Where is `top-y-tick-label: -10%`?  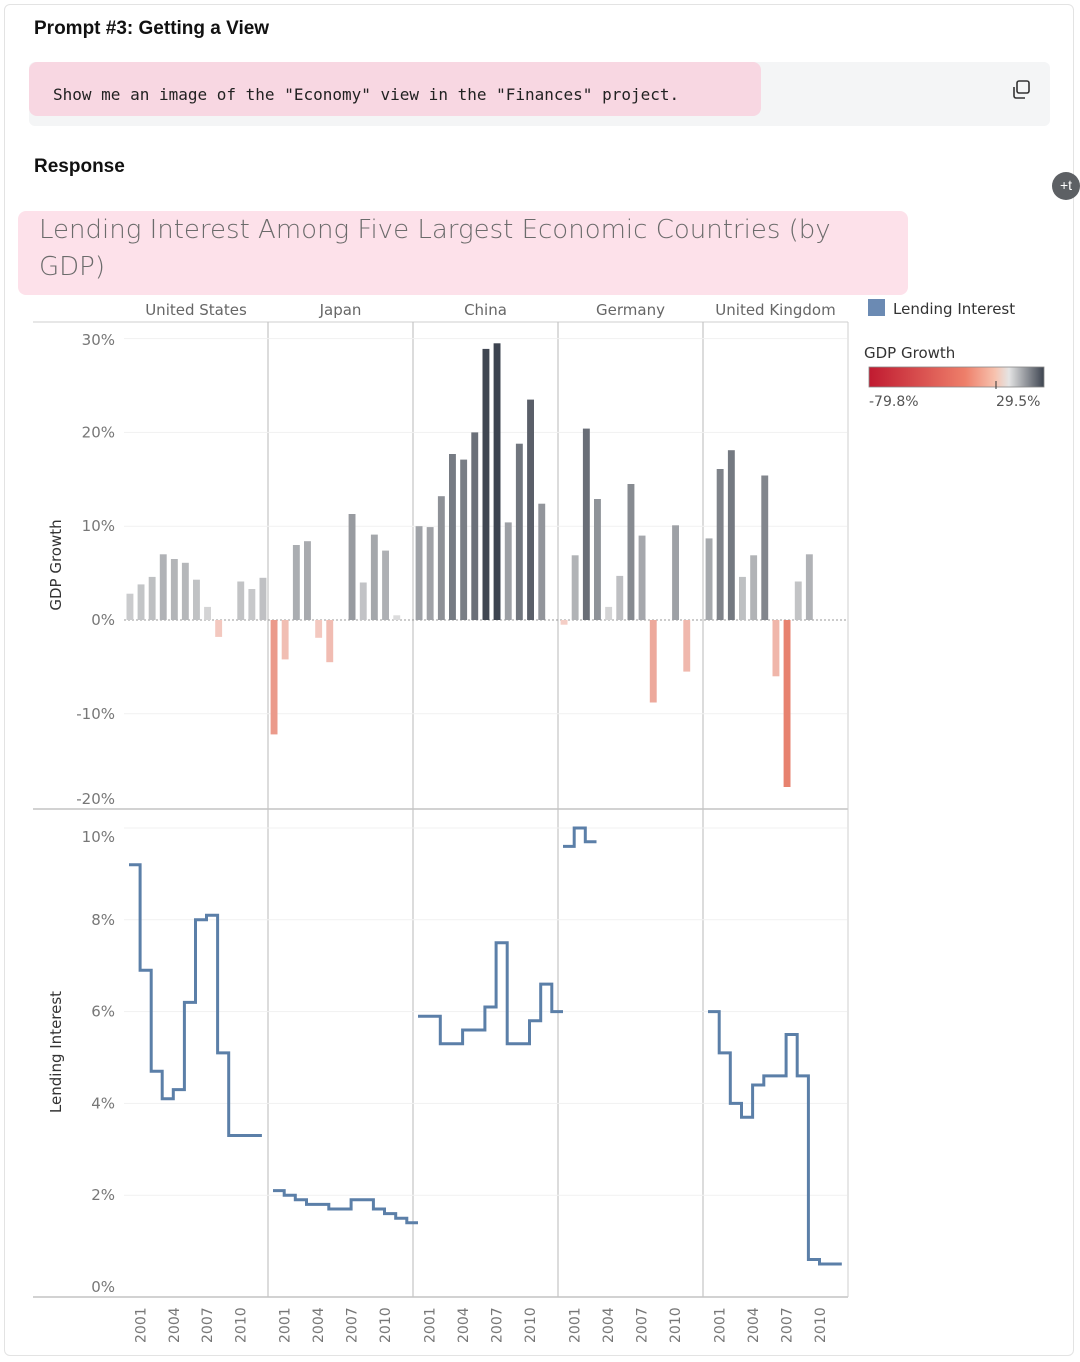 top-y-tick-label: -10% is located at coordinates (95, 714).